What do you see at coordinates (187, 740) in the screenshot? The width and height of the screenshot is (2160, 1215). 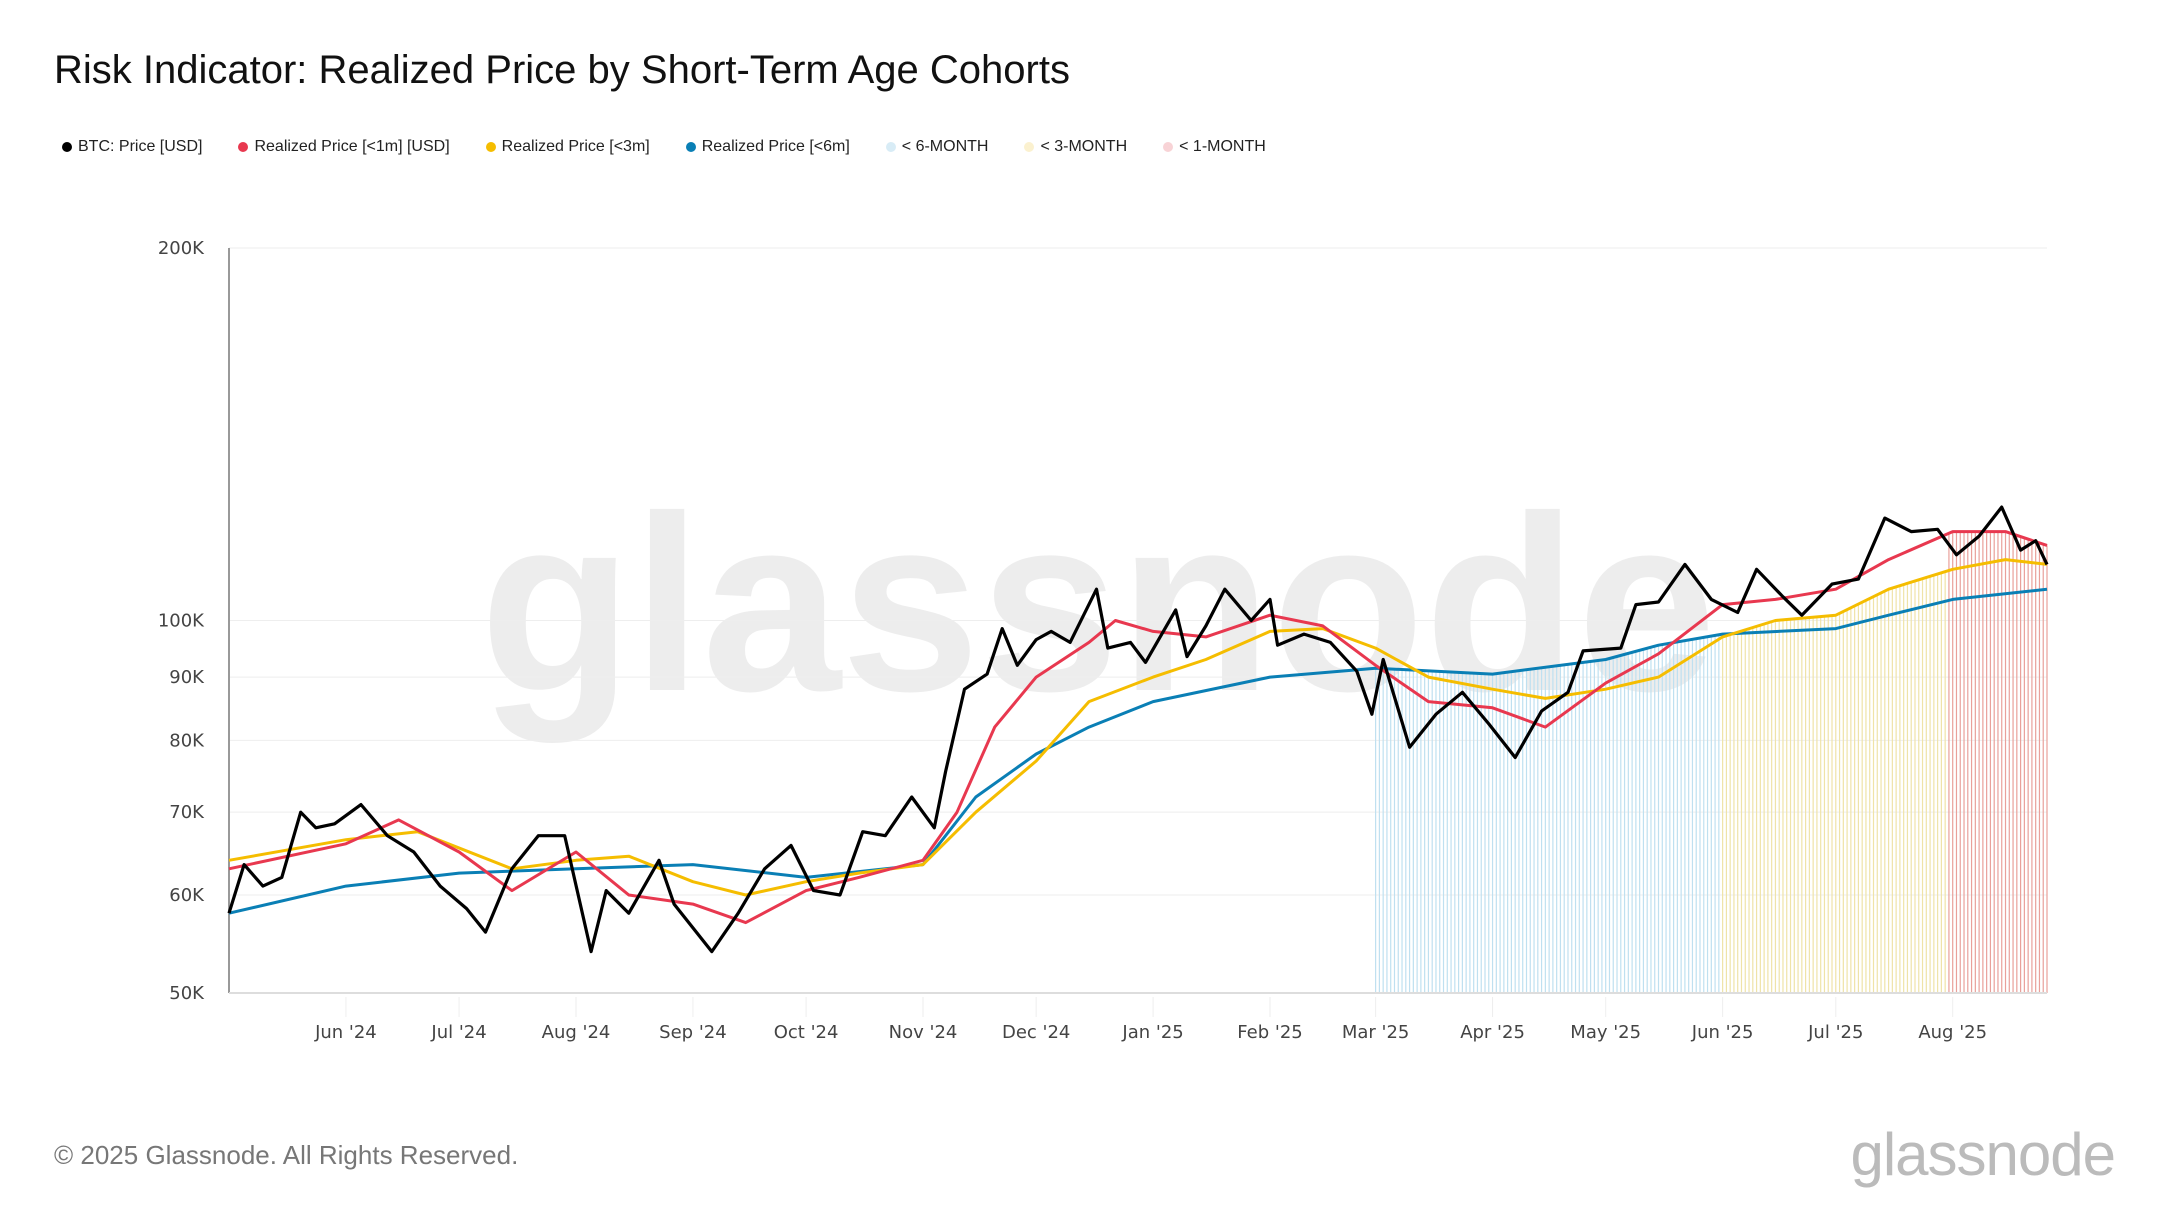 I see `y-tick-label: 80K` at bounding box center [187, 740].